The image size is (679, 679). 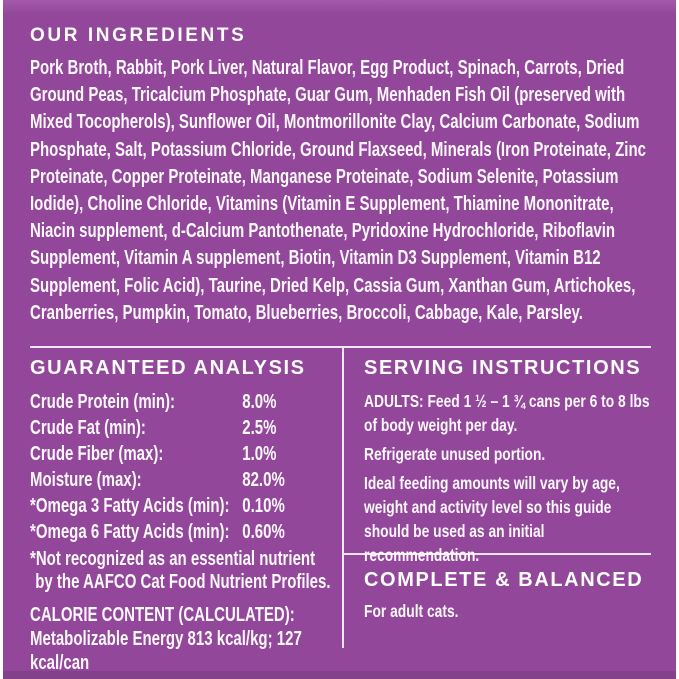 I want to click on analysis-row-value: 1.0%, so click(x=259, y=454).